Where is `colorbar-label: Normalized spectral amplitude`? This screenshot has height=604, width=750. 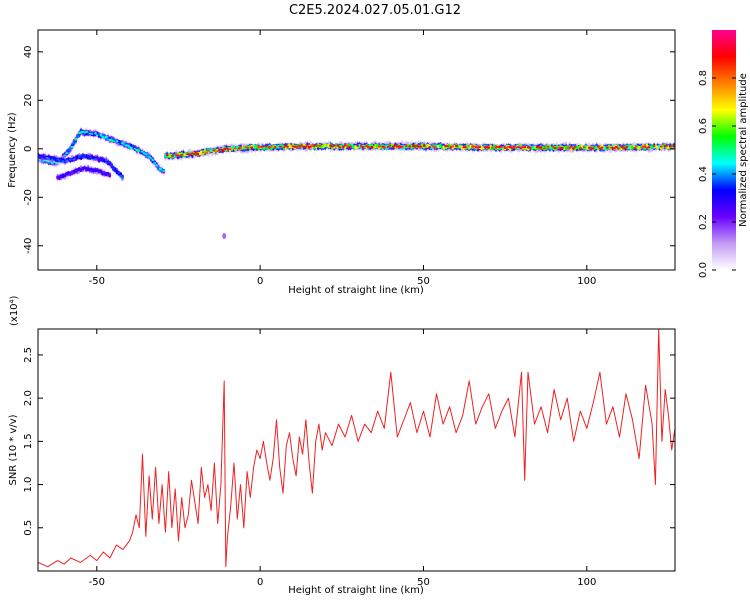
colorbar-label: Normalized spectral amplitude is located at coordinates (743, 150).